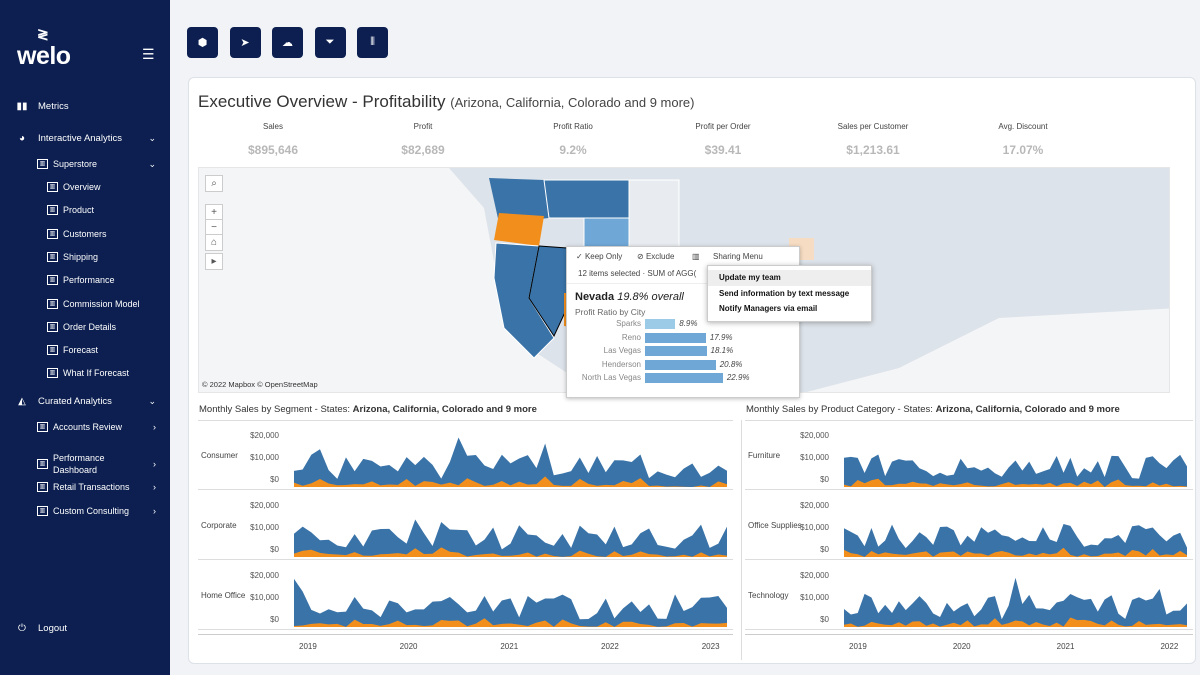 The width and height of the screenshot is (1200, 675). Describe the element at coordinates (108, 210) in the screenshot. I see `sidebar-item-product: ▥ Product` at that location.